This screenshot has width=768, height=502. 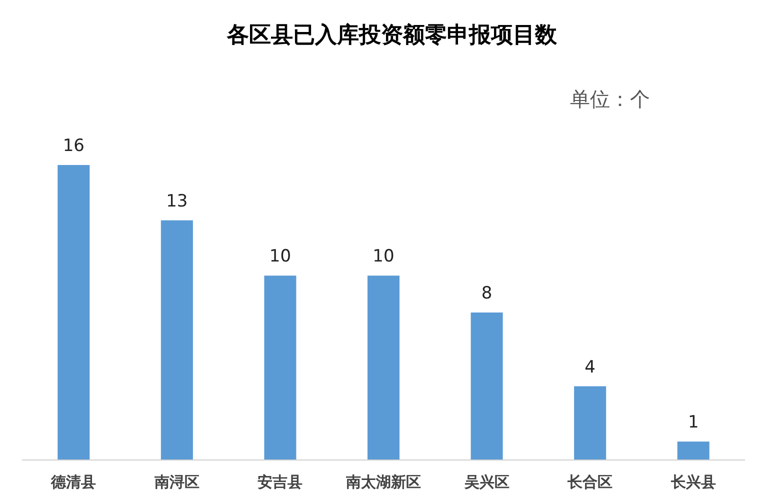 I want to click on x-tick-label: 长兴县, so click(x=693, y=482).